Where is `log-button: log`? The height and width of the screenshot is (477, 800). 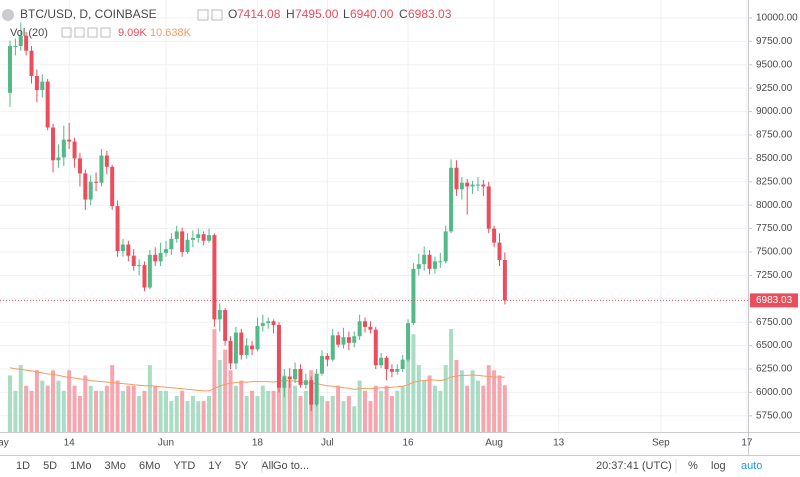 log-button: log is located at coordinates (718, 466).